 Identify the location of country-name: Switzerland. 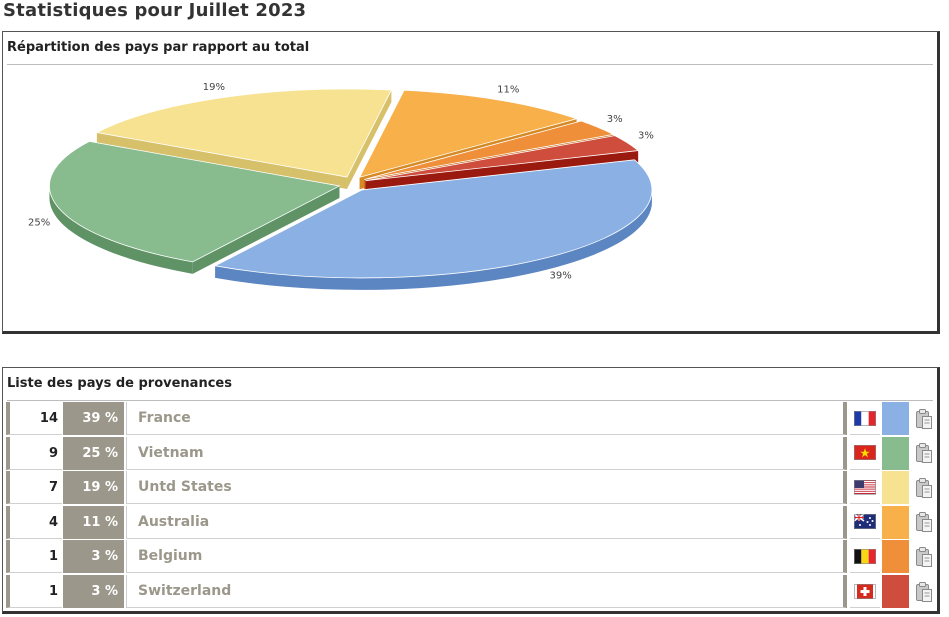
(486, 591).